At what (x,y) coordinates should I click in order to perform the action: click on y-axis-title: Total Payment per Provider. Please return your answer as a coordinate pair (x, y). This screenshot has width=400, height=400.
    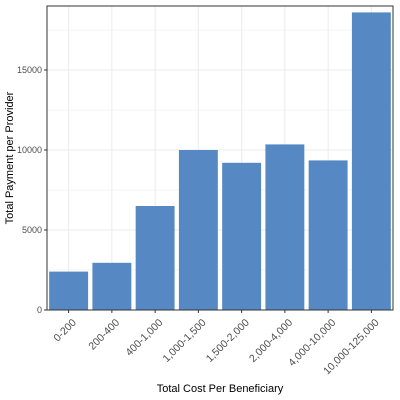
    Looking at the image, I should click on (10, 157).